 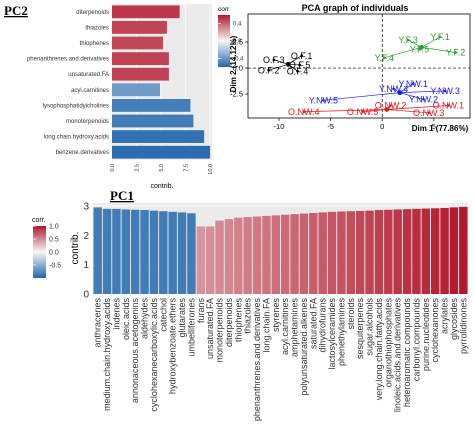 What do you see at coordinates (220, 330) in the screenshot?
I see `pc1-category-label: monoterpenoids` at bounding box center [220, 330].